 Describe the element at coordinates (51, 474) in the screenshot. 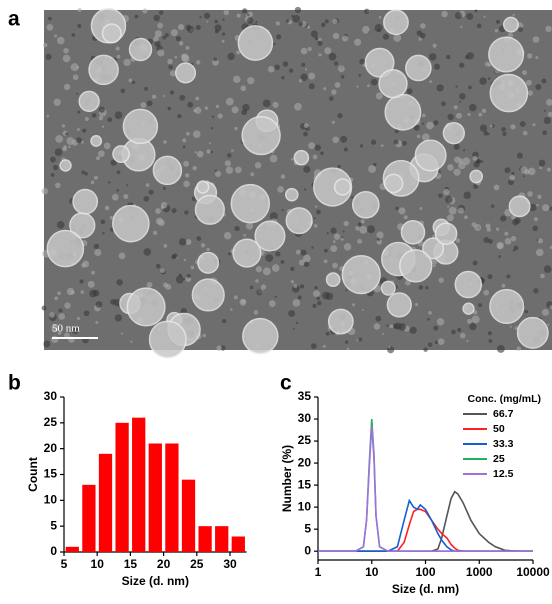

I see `y-tick-label: 15` at that location.